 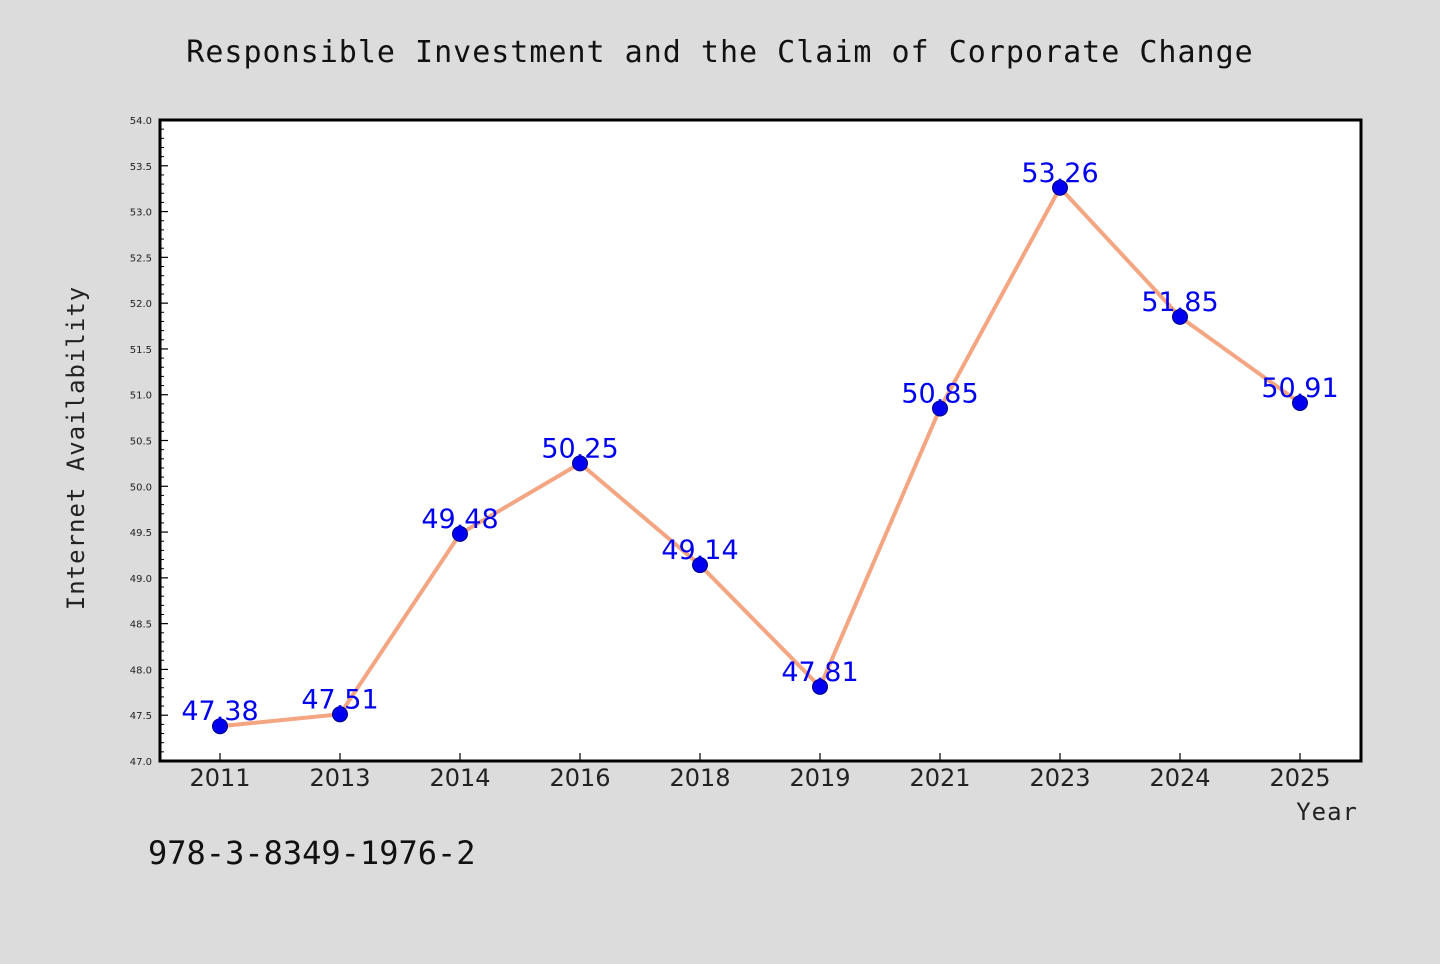 I want to click on data-label: 47.81, so click(x=819, y=672).